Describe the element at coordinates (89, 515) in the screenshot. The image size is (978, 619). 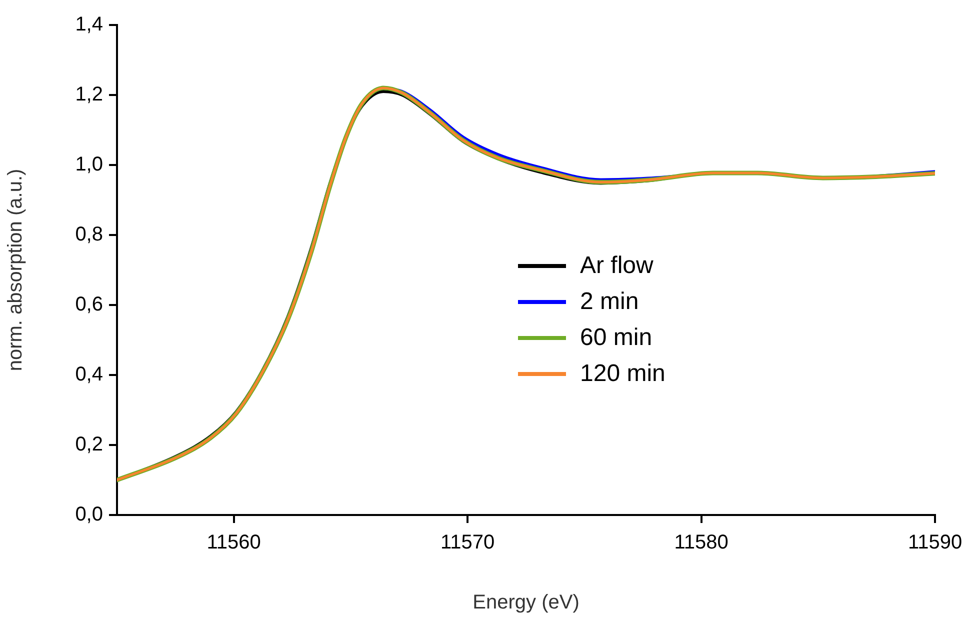
I see `y-tick-label: 0,0` at that location.